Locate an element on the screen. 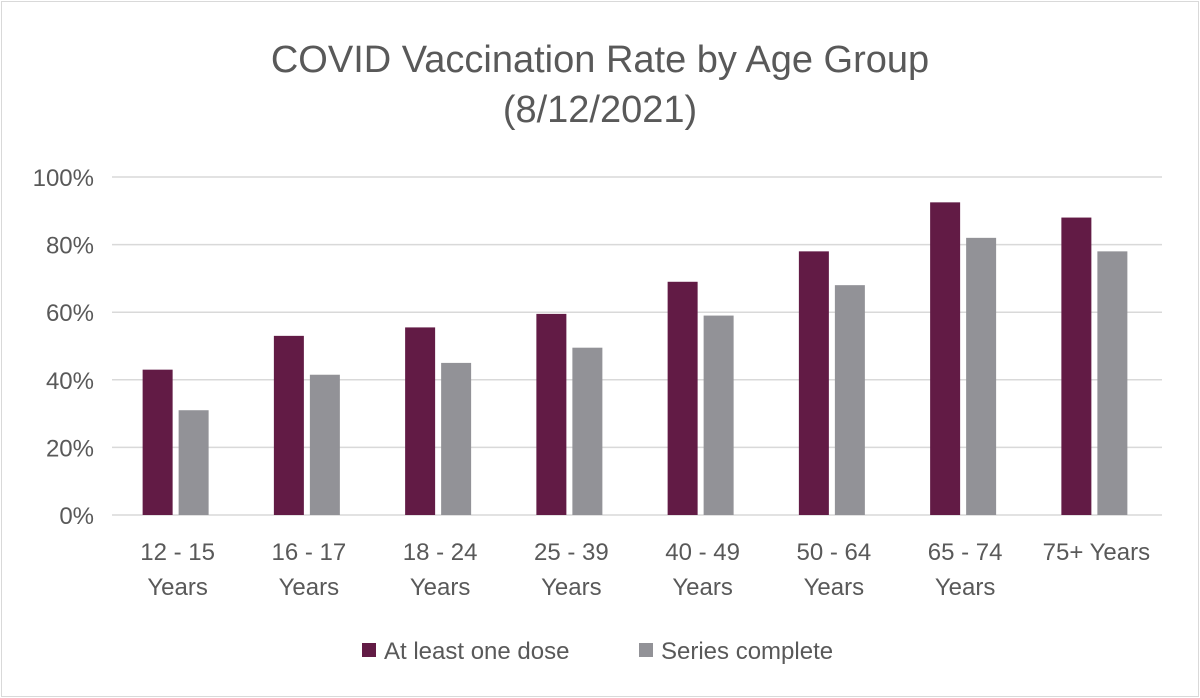 The image size is (1200, 698). y-tick-label-80: 80% is located at coordinates (70, 246).